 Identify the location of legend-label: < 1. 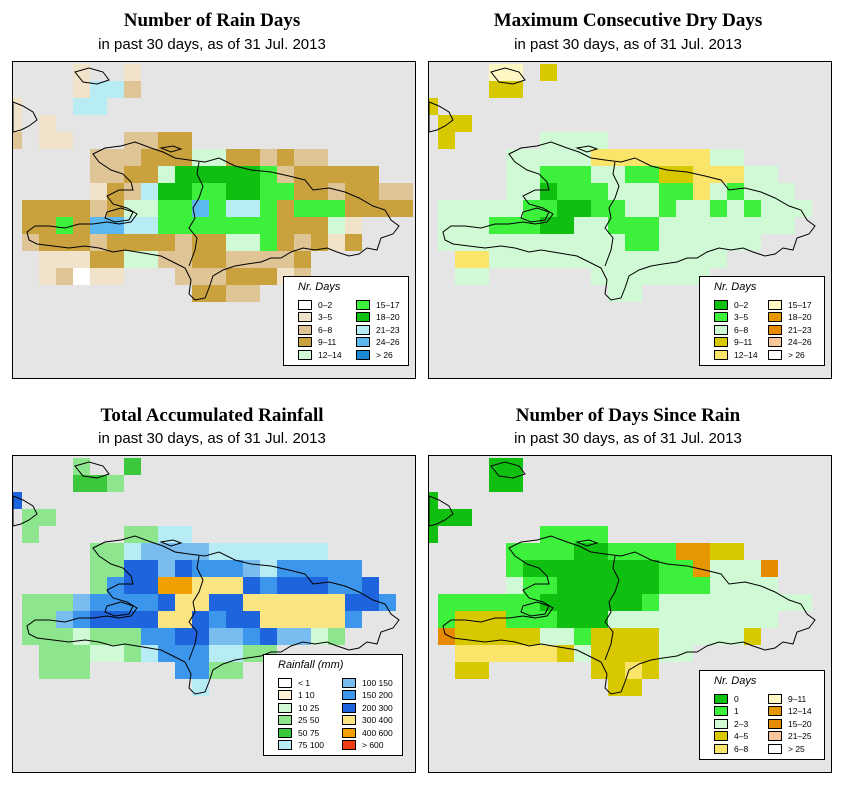
(304, 683).